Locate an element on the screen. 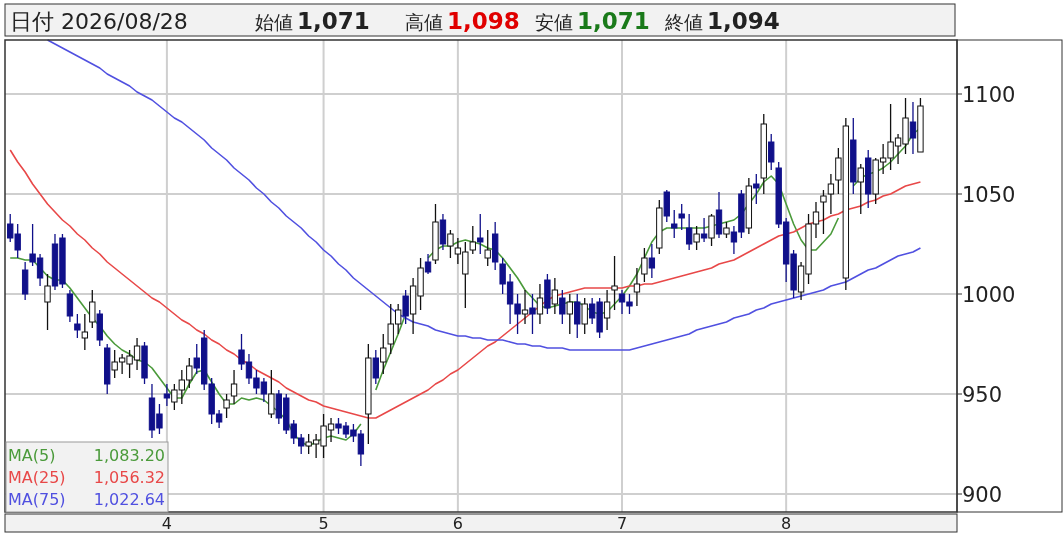 The width and height of the screenshot is (1064, 541). text: 終値 is located at coordinates (683, 22).